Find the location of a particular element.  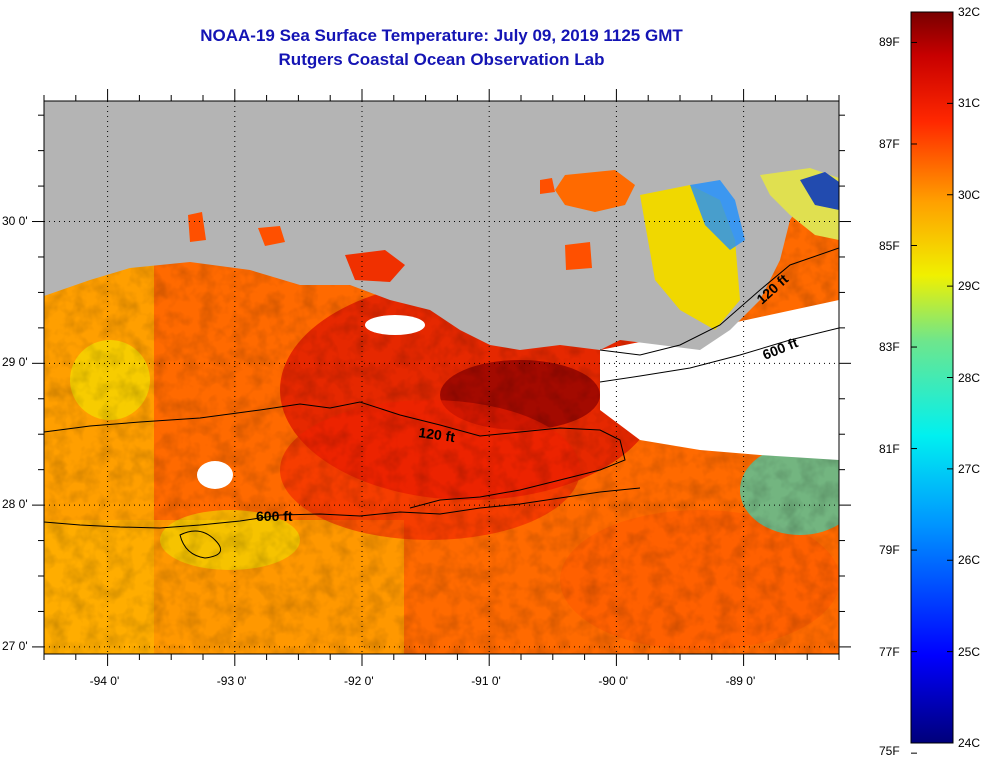

colorbar-celsius-label: 27C is located at coordinates (969, 468).